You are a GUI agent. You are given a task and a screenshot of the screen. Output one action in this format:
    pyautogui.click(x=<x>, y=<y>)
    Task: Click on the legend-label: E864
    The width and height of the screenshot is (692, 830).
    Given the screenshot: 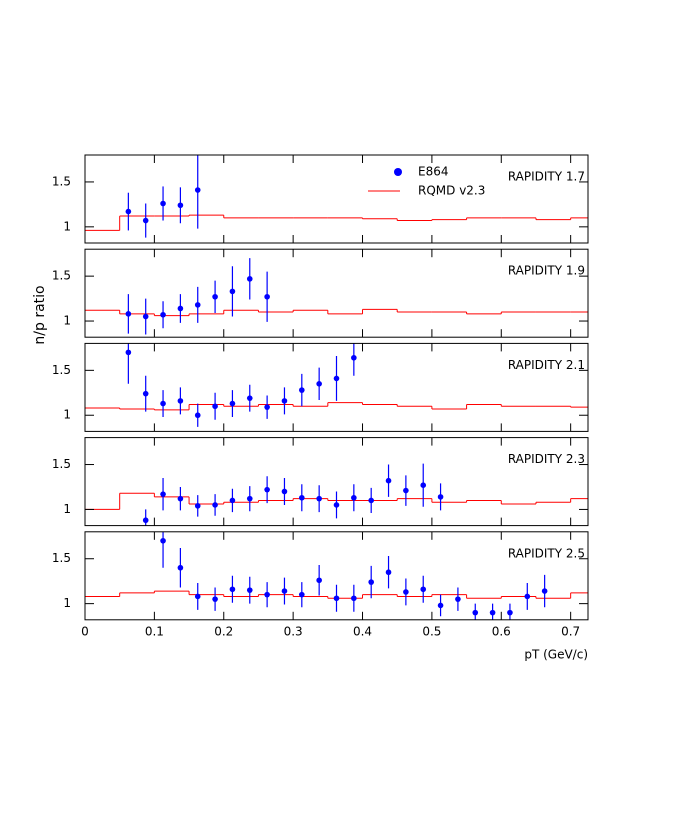 What is the action you would take?
    pyautogui.click(x=433, y=172)
    